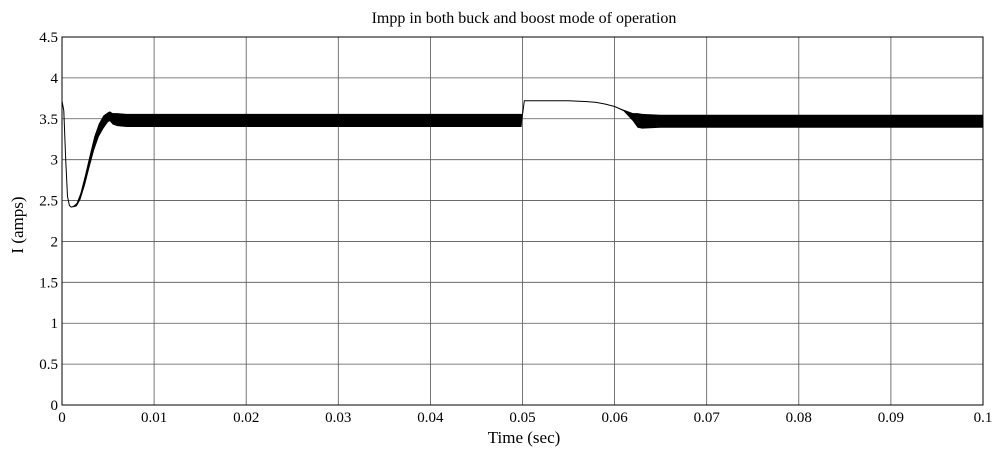  Describe the element at coordinates (614, 418) in the screenshot. I see `x-tick-label: 0.06` at that location.